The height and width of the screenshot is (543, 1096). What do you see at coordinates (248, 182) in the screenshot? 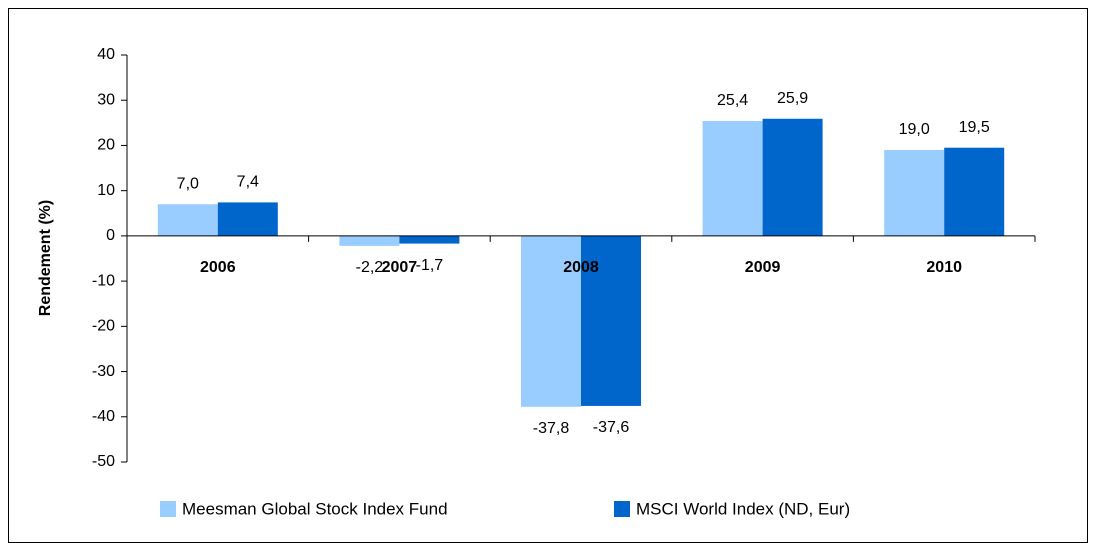
I see `value-label: 7,4` at bounding box center [248, 182].